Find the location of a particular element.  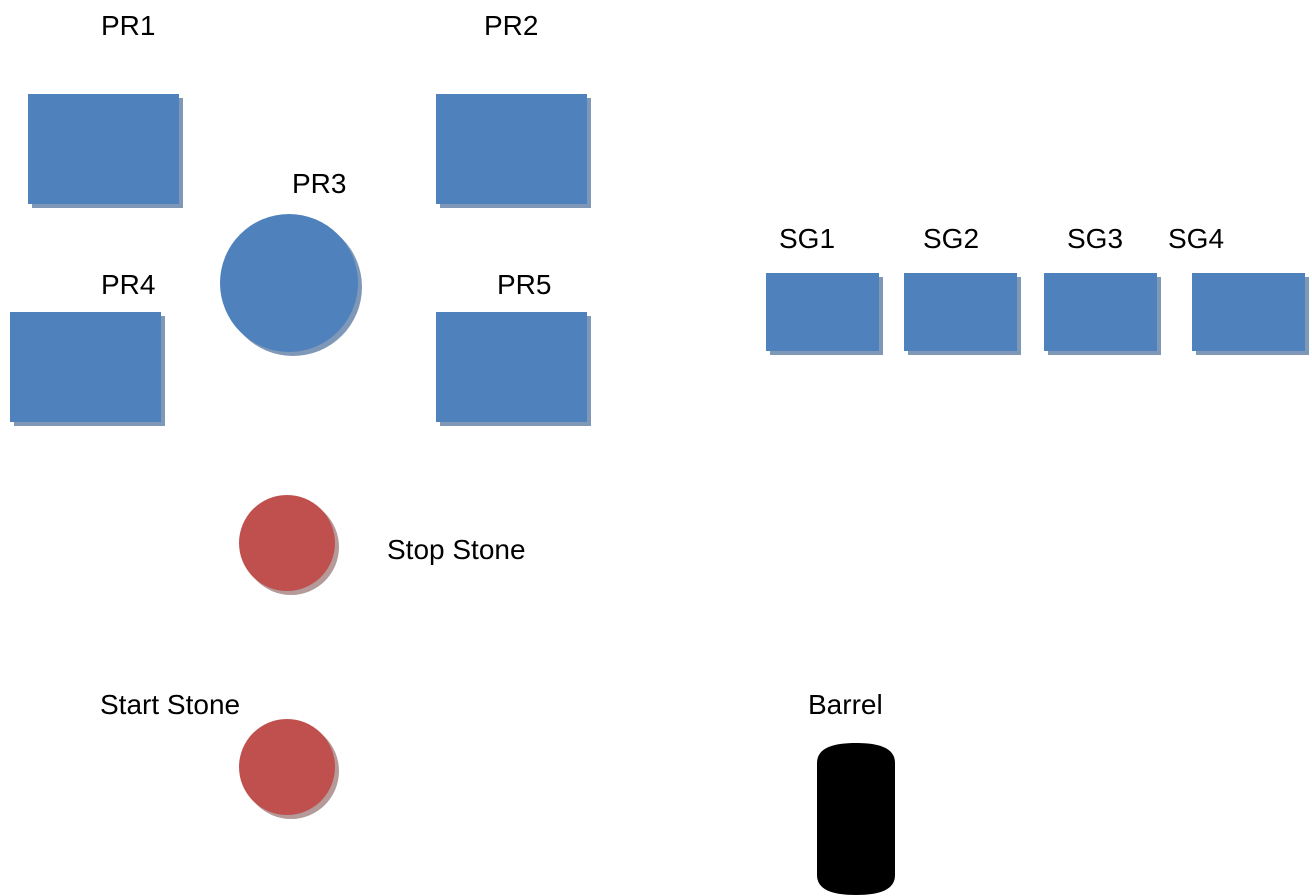

pr1-label: PR1 is located at coordinates (128, 25).